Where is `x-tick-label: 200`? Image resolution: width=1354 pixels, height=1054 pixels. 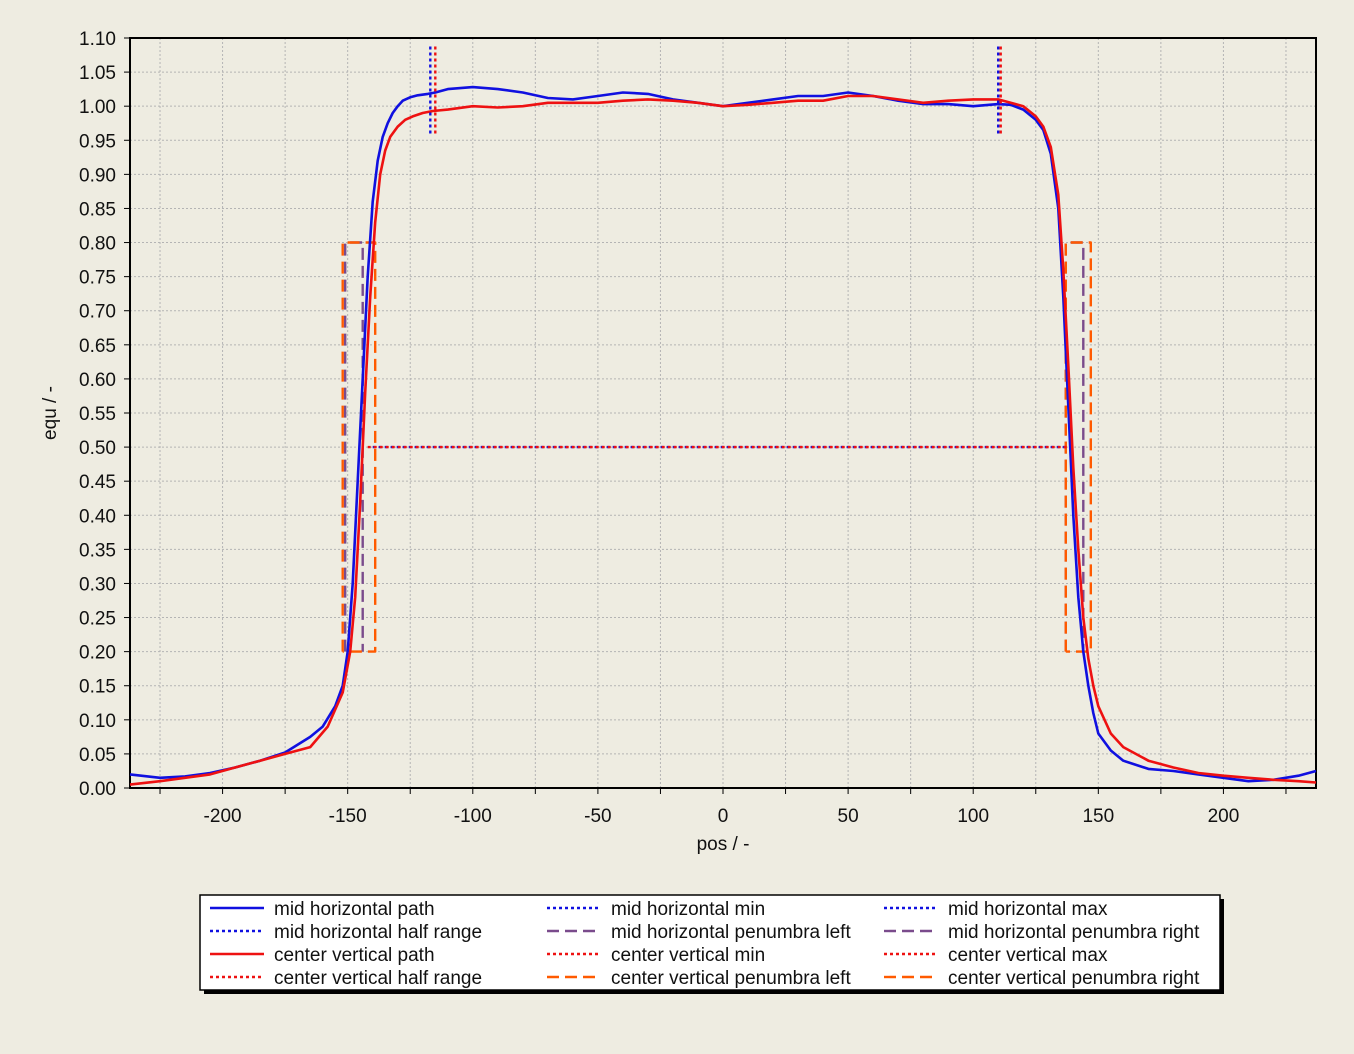
x-tick-label: 200 is located at coordinates (1224, 816).